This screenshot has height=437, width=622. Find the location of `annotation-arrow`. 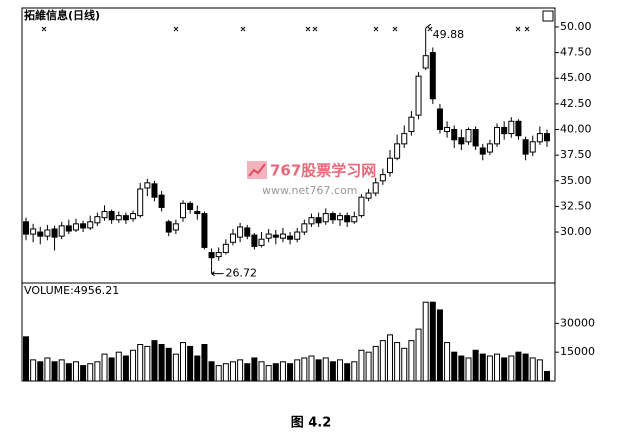

annotation-arrow is located at coordinates (217, 274).